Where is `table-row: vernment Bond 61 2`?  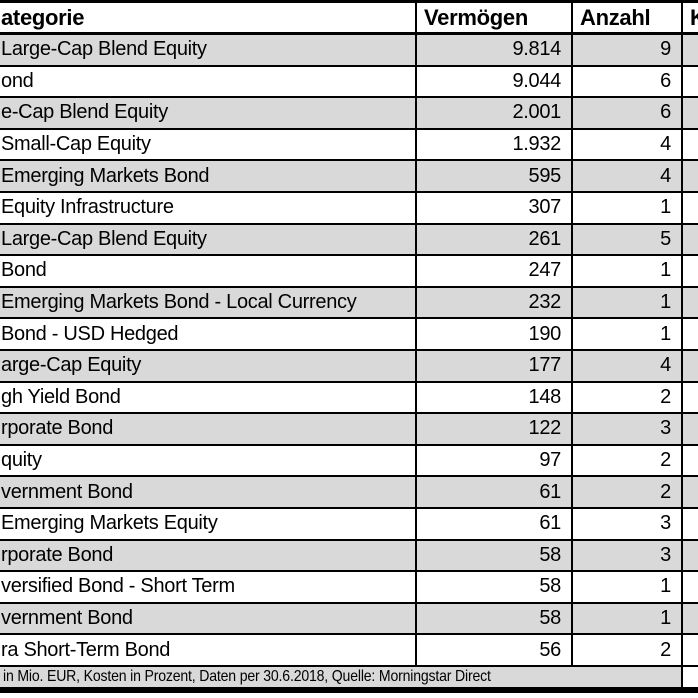
table-row: vernment Bond 61 2 is located at coordinates (349, 492).